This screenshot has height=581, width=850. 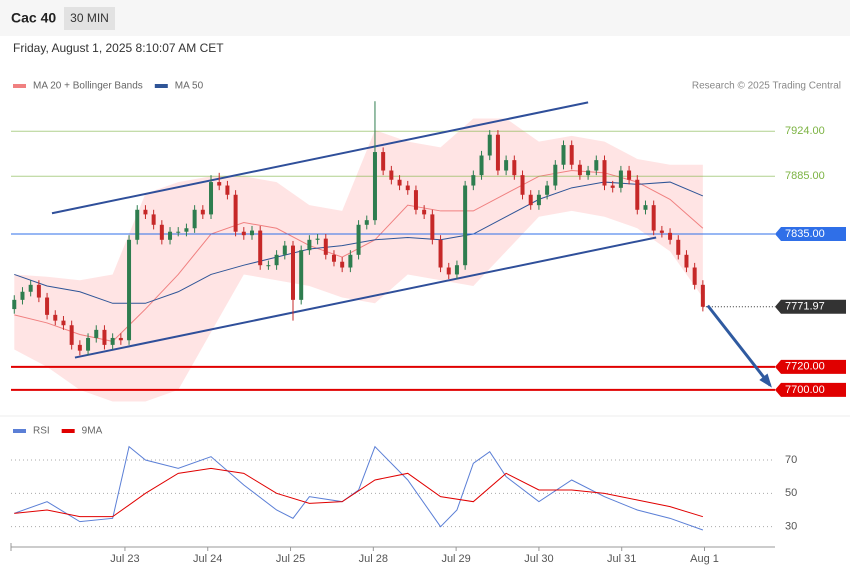 I want to click on price-tag-label: 7771.97, so click(x=805, y=307).